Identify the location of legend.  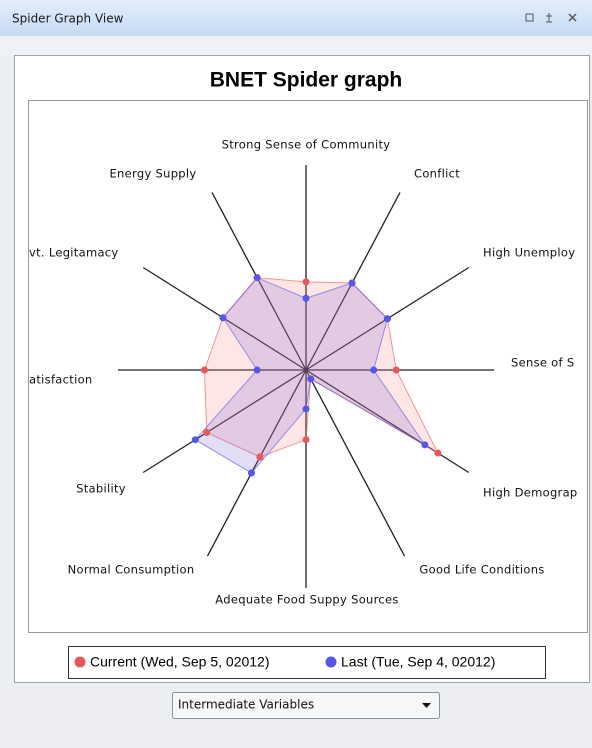
(307, 662).